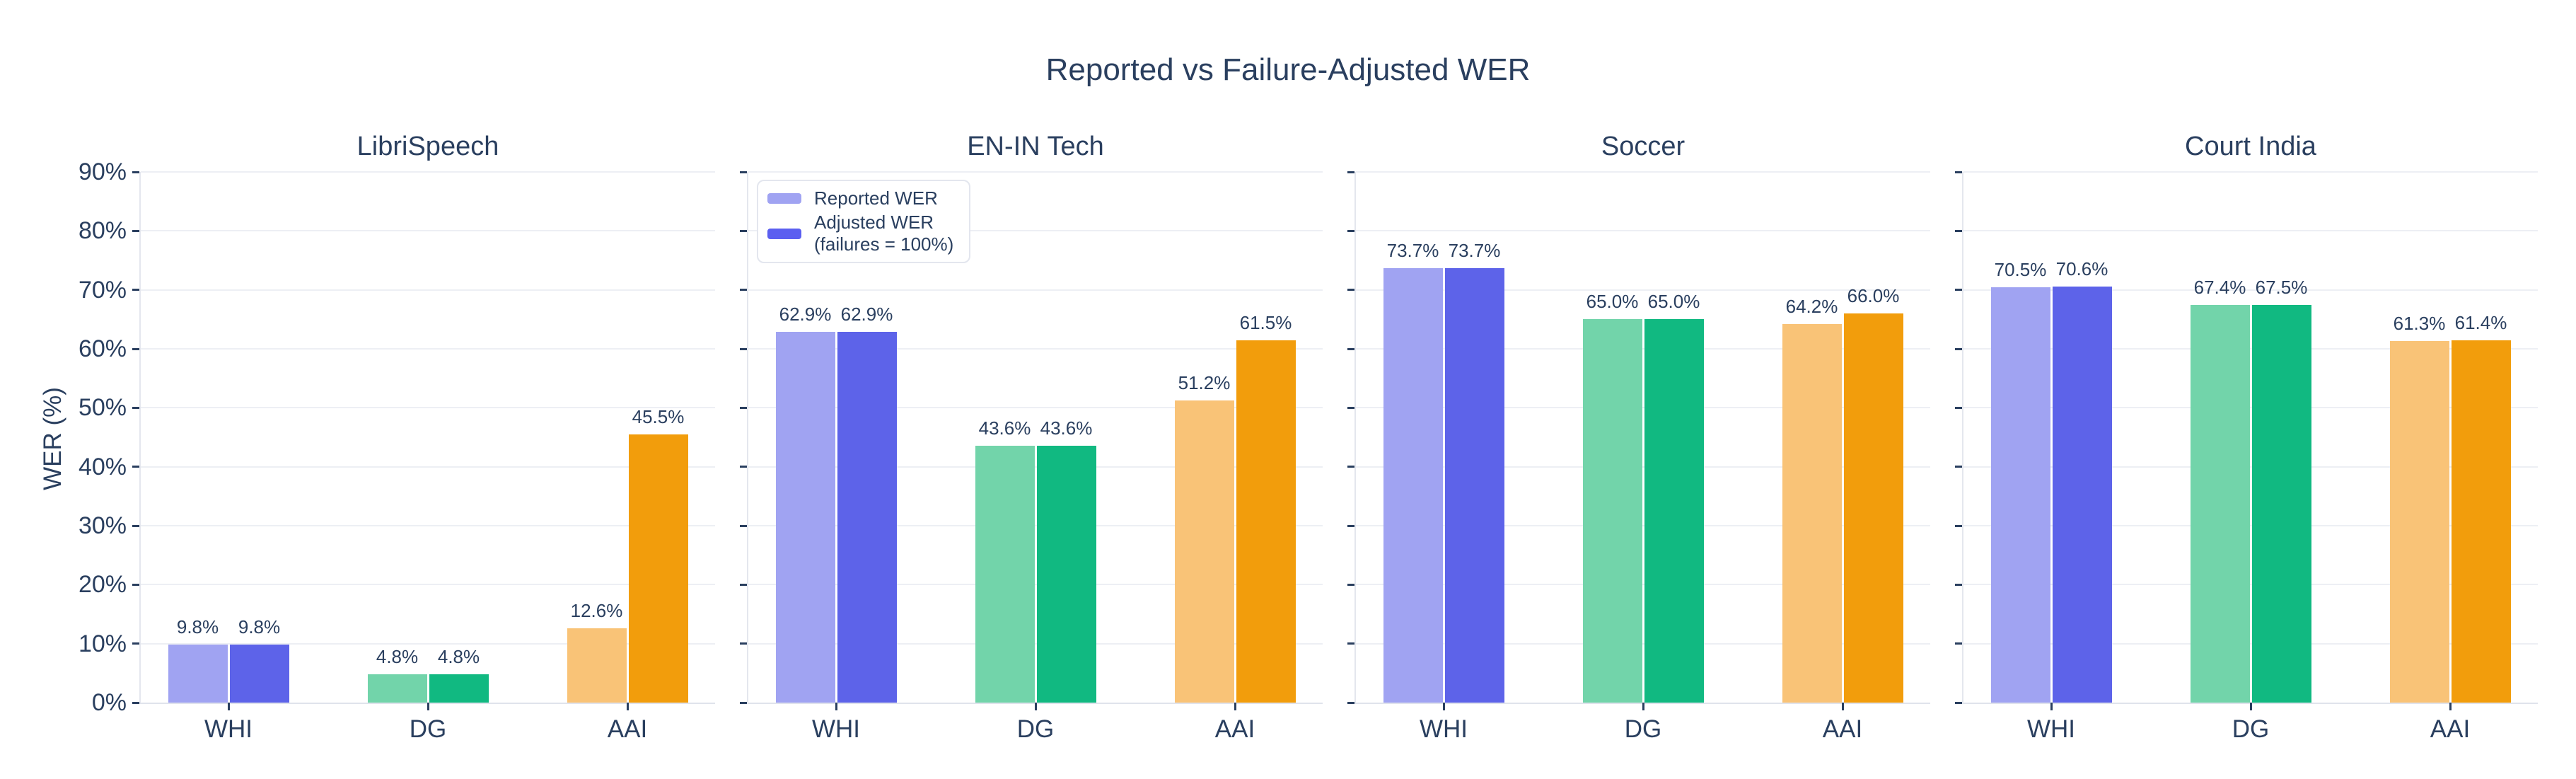 The height and width of the screenshot is (779, 2576). Describe the element at coordinates (876, 198) in the screenshot. I see `legend-label: Reported WER` at that location.